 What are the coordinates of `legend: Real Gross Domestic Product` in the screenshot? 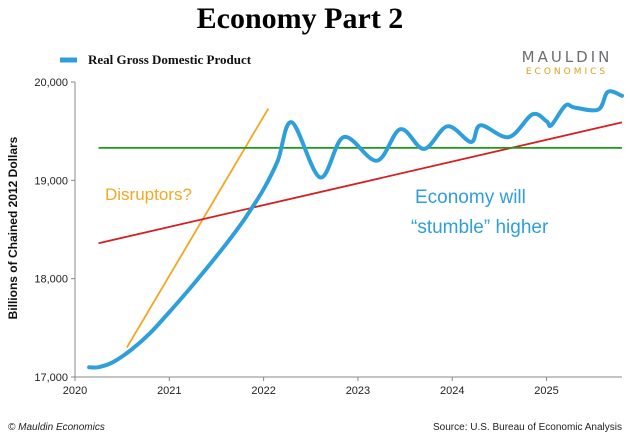 It's located at (156, 59).